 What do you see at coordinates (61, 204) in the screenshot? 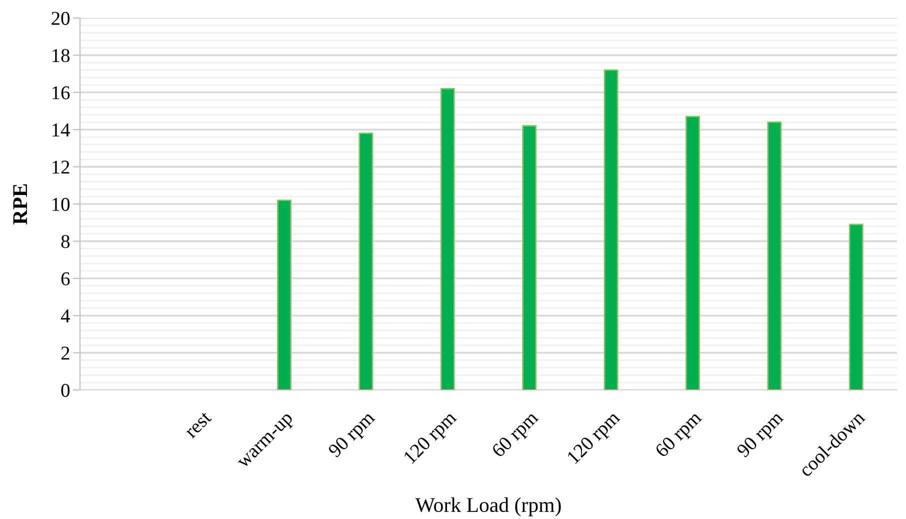
I see `y-tick-label: 10` at bounding box center [61, 204].